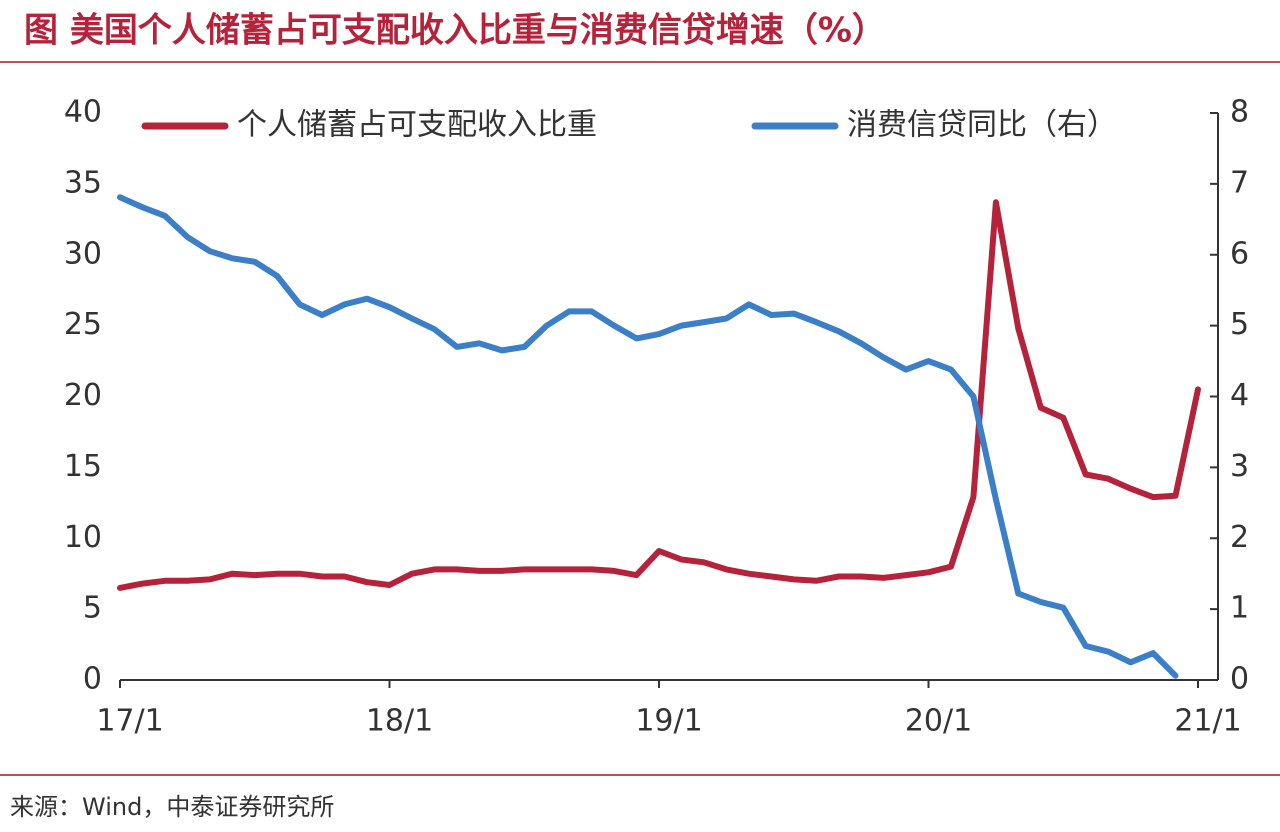 This screenshot has height=832, width=1280. What do you see at coordinates (1239, 608) in the screenshot?
I see `y2-tick-label: 1` at bounding box center [1239, 608].